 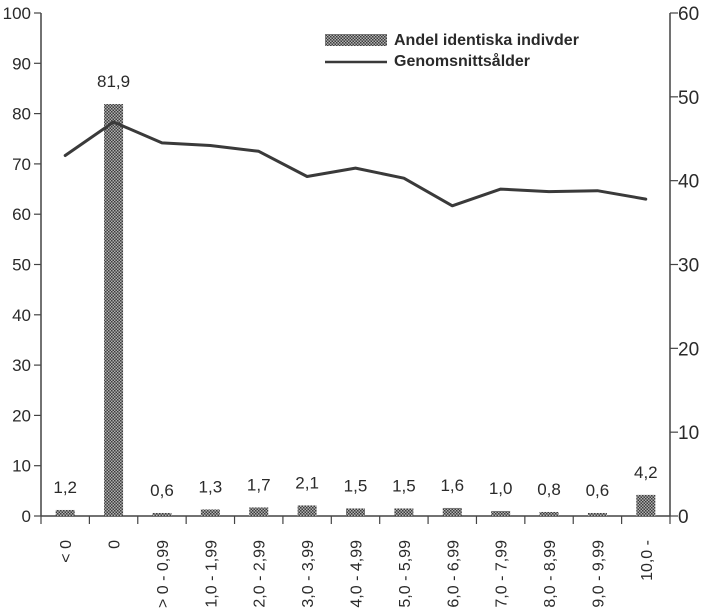 What do you see at coordinates (21, 114) in the screenshot?
I see `left-tick-label: 80` at bounding box center [21, 114].